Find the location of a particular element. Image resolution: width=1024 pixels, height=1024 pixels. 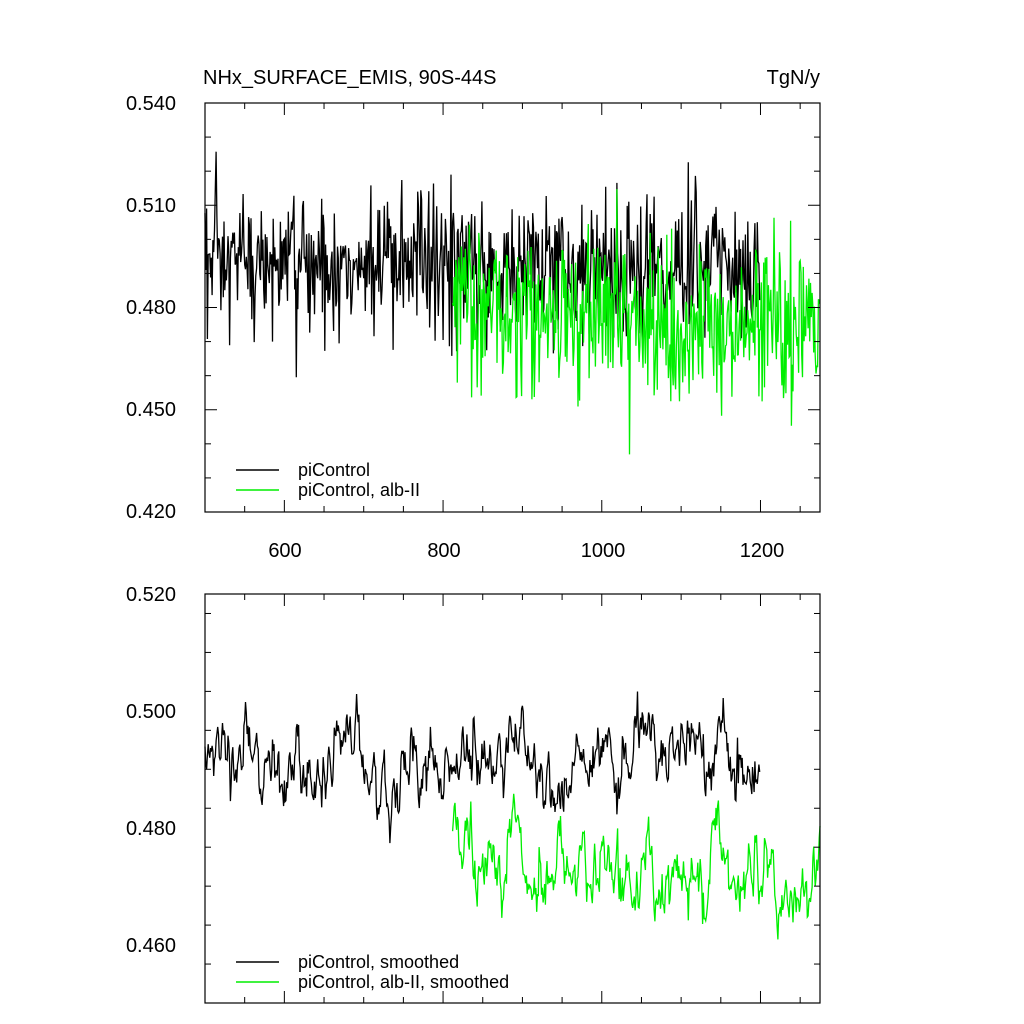

y-tick-label: 0.520 is located at coordinates (151, 595).